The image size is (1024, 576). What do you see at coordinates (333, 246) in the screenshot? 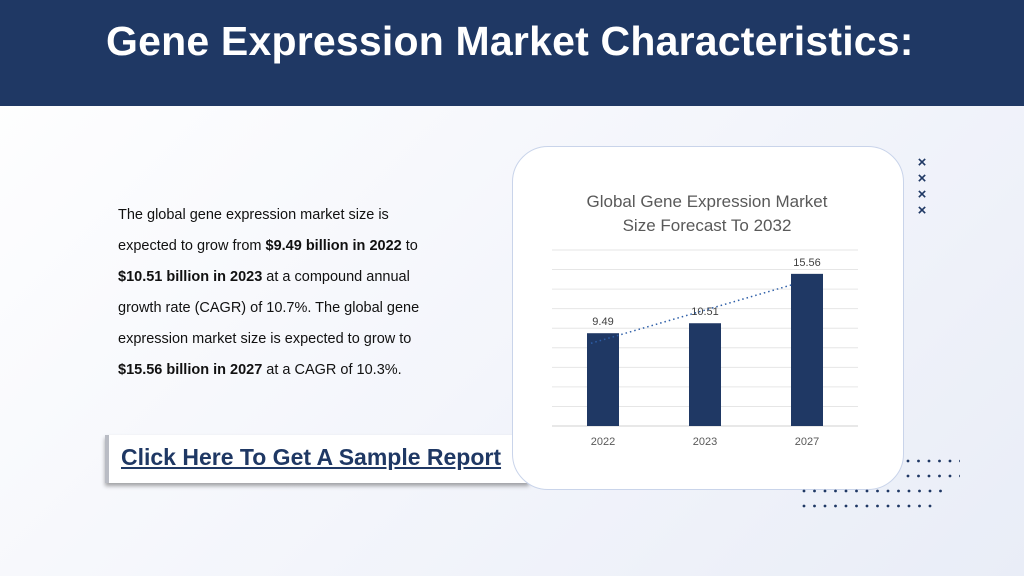
I see `value-2022: $9.49 billion in 2022` at bounding box center [333, 246].